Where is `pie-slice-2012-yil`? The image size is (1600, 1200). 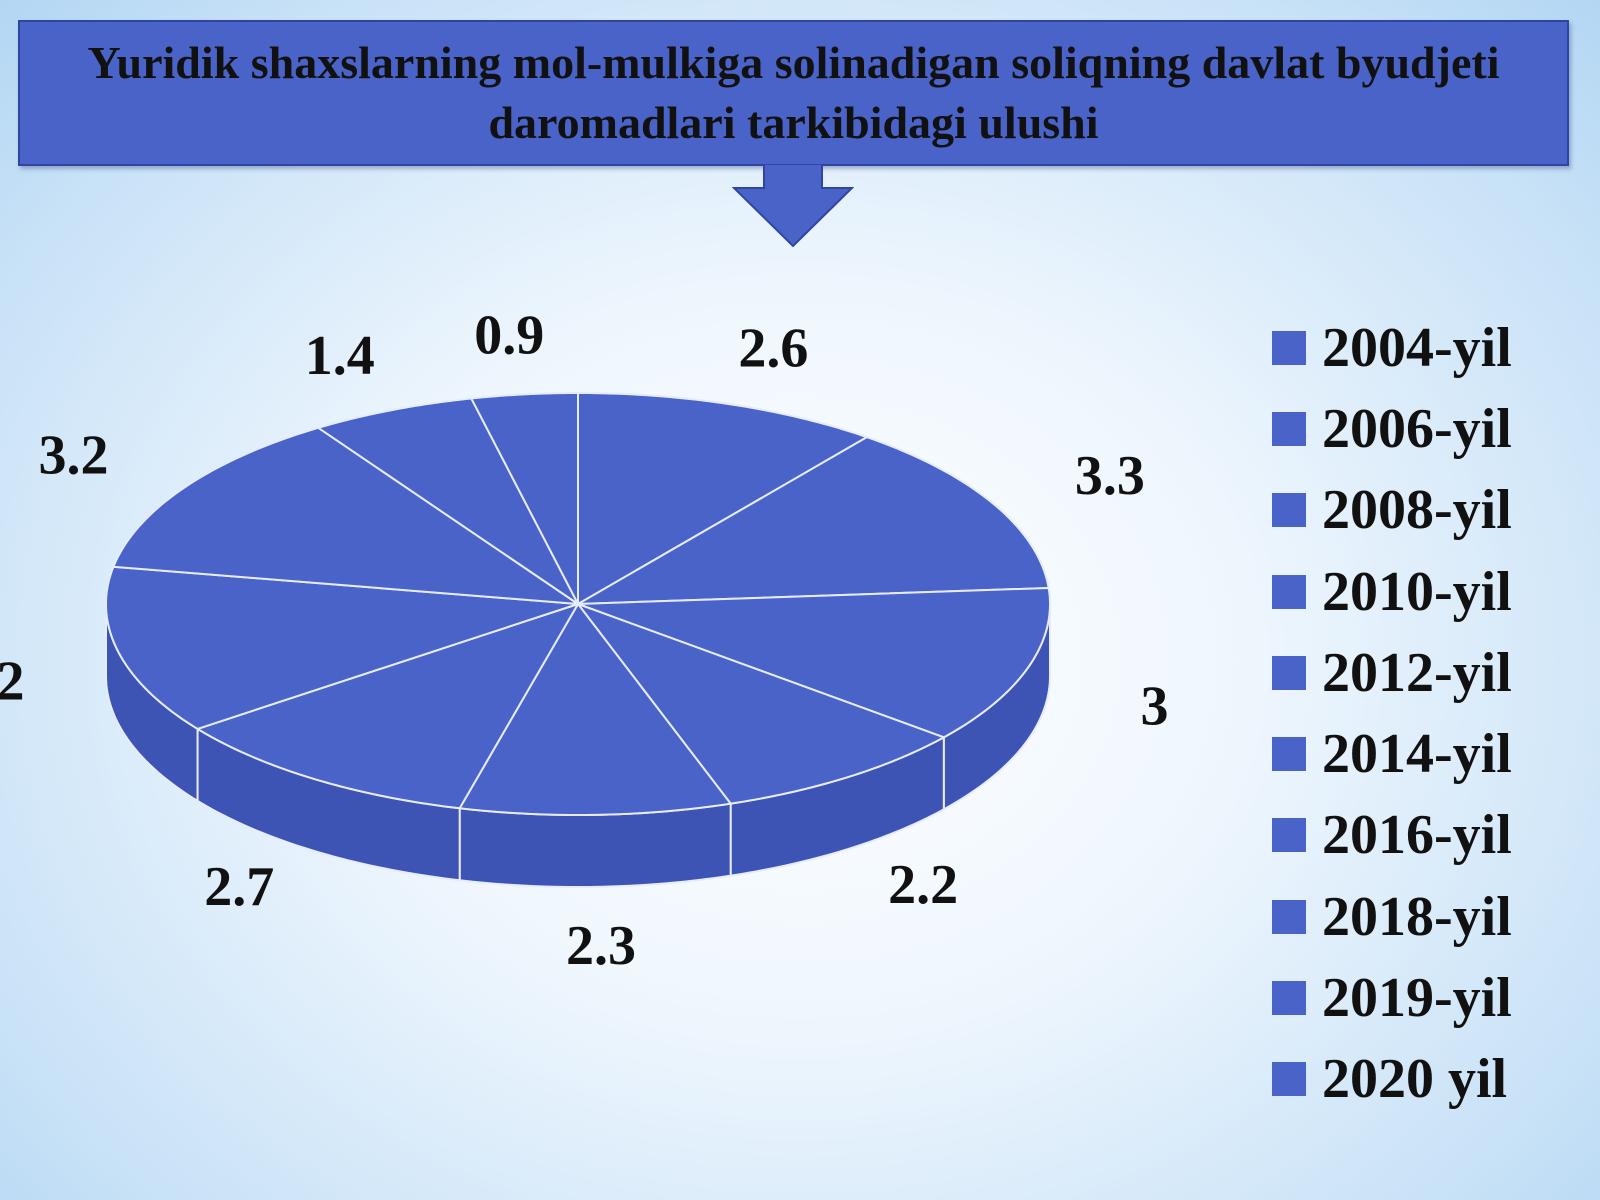
pie-slice-2012-yil is located at coordinates (595, 709).